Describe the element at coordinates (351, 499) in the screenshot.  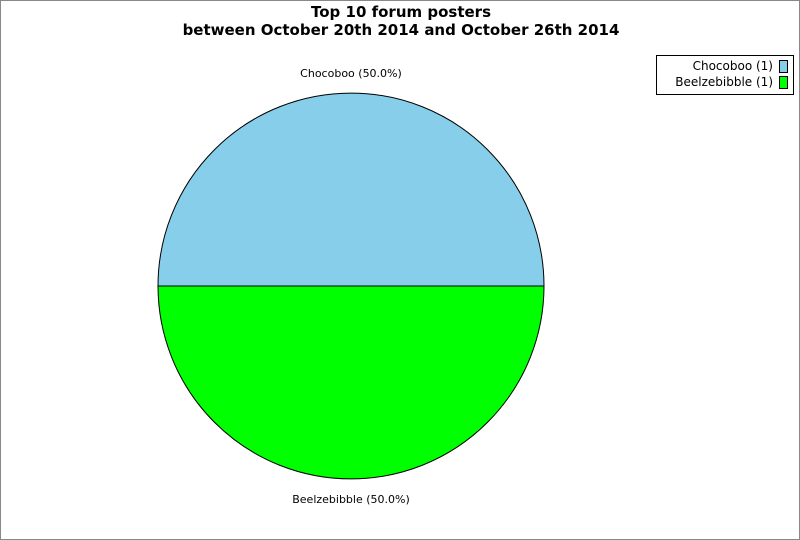
I see `slice-label: Beelzebibble (50.0%)` at that location.